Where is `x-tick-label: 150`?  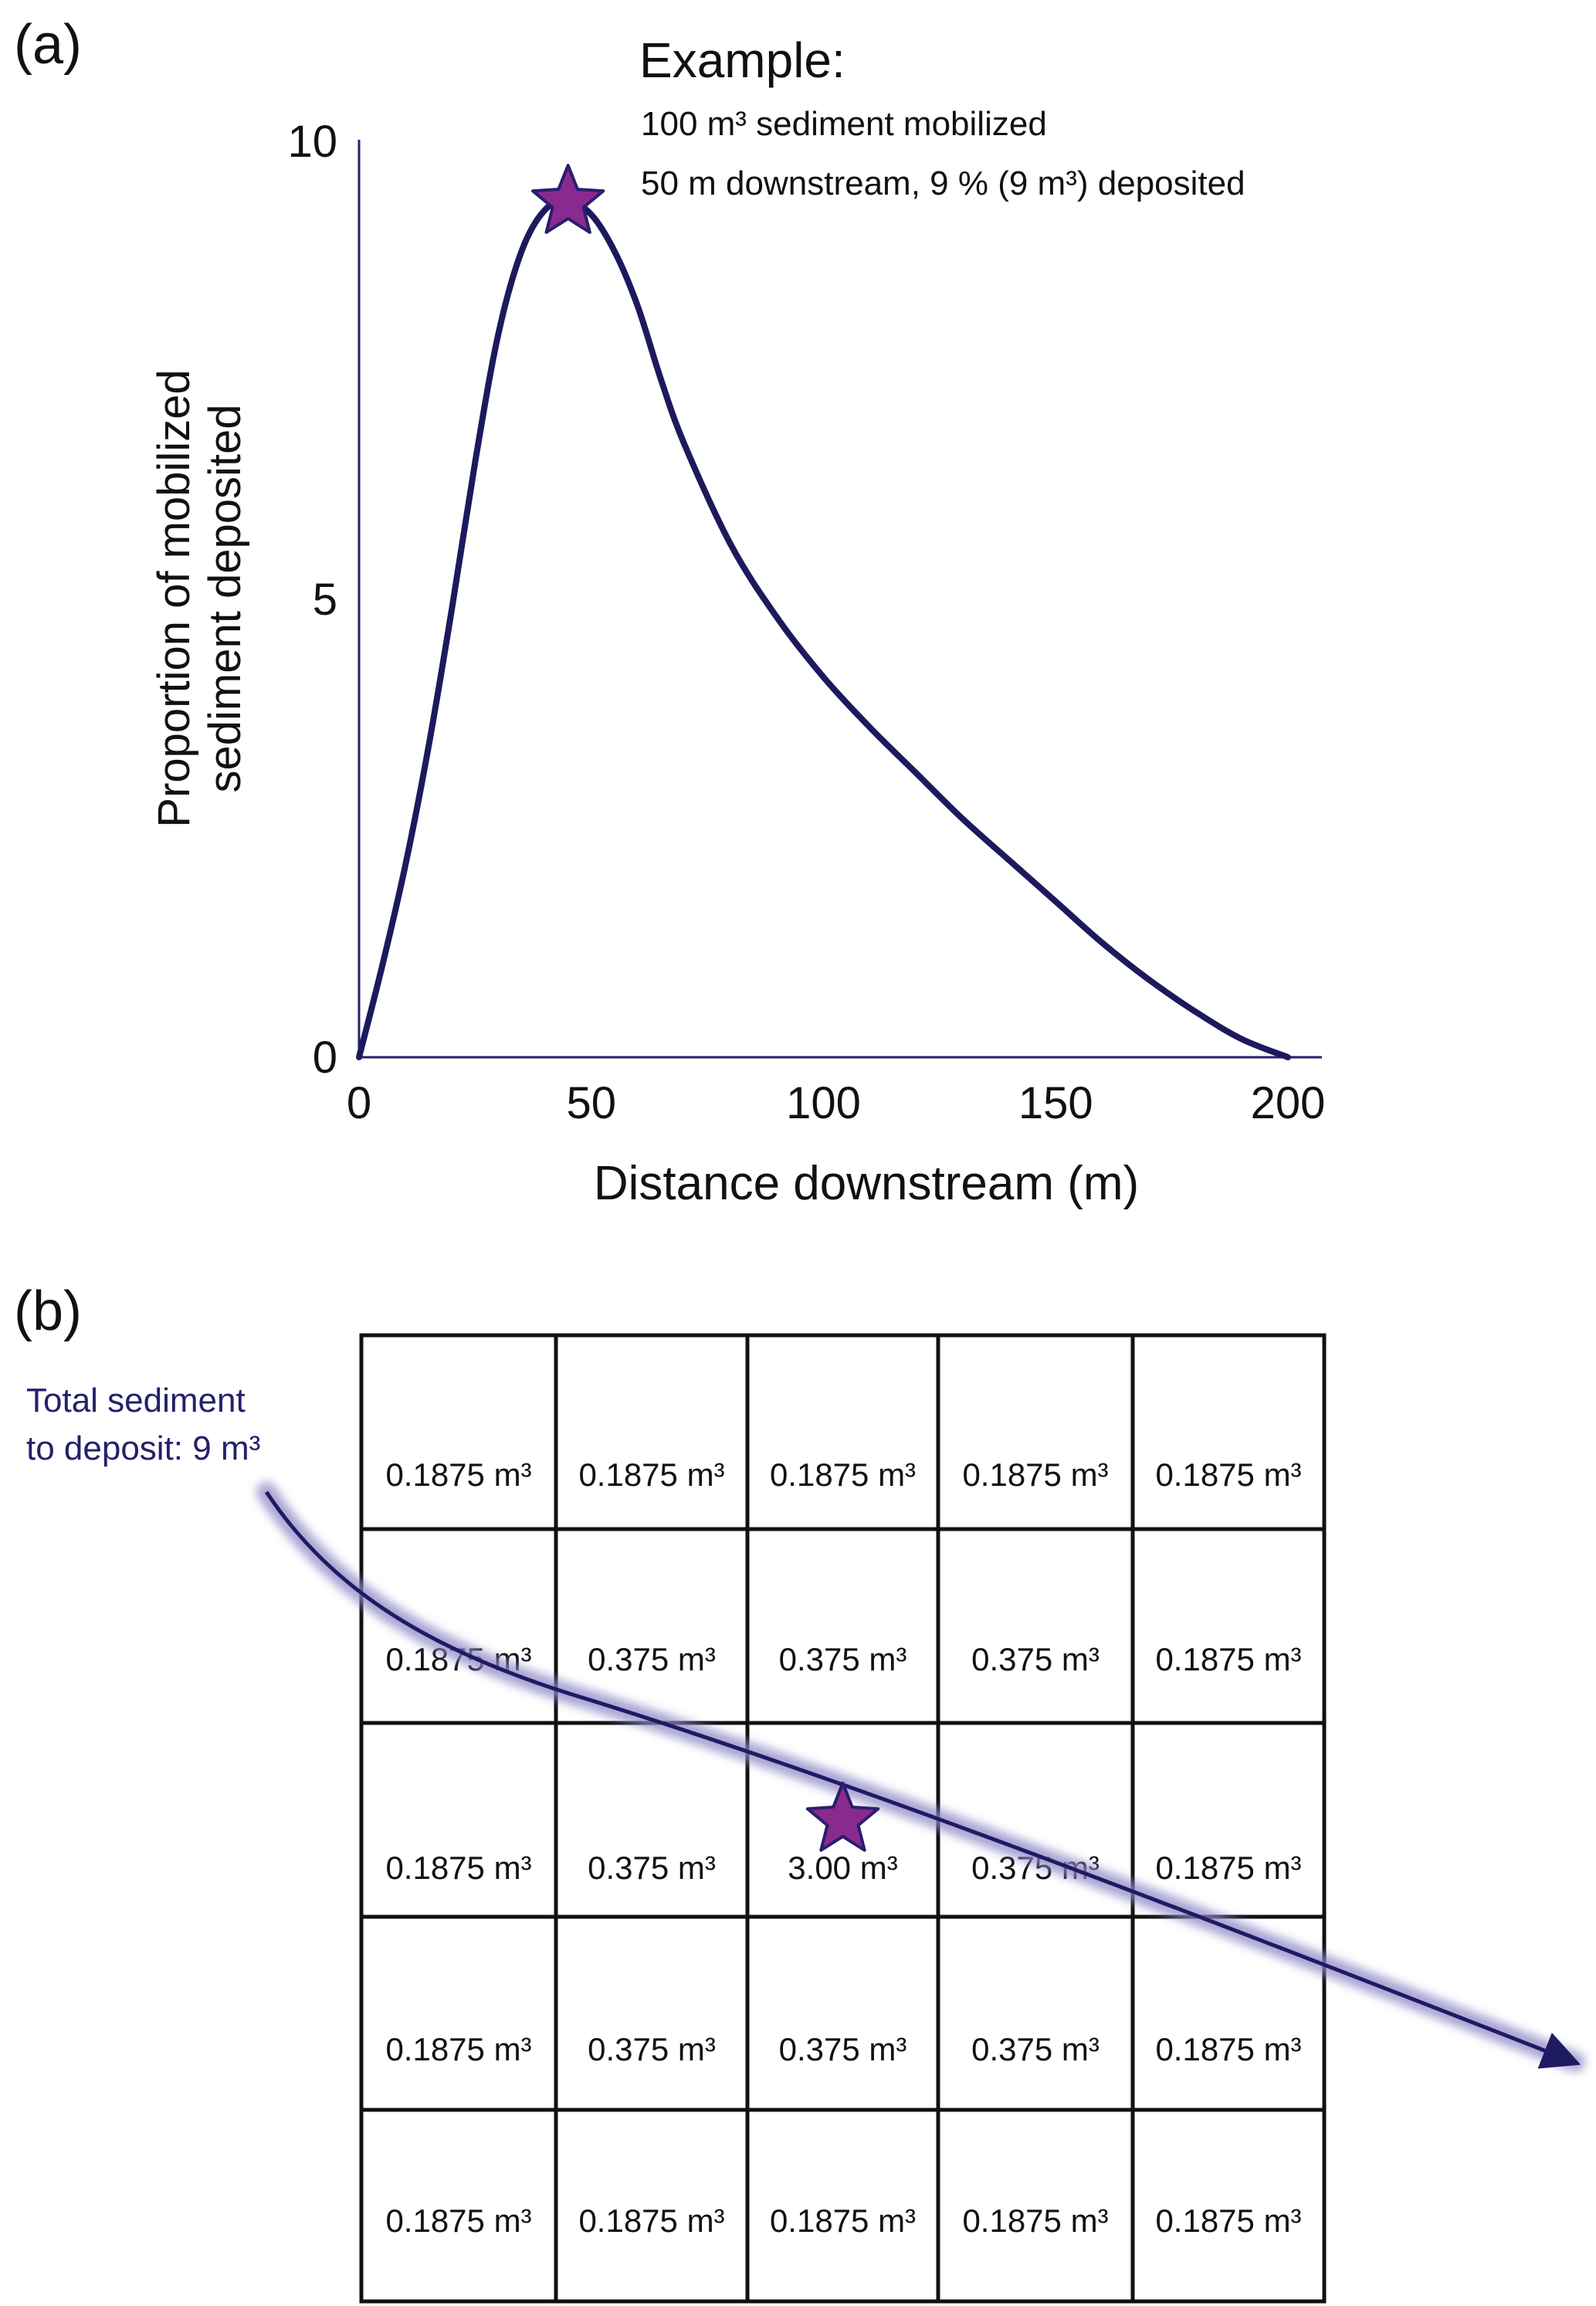 x-tick-label: 150 is located at coordinates (1055, 1103).